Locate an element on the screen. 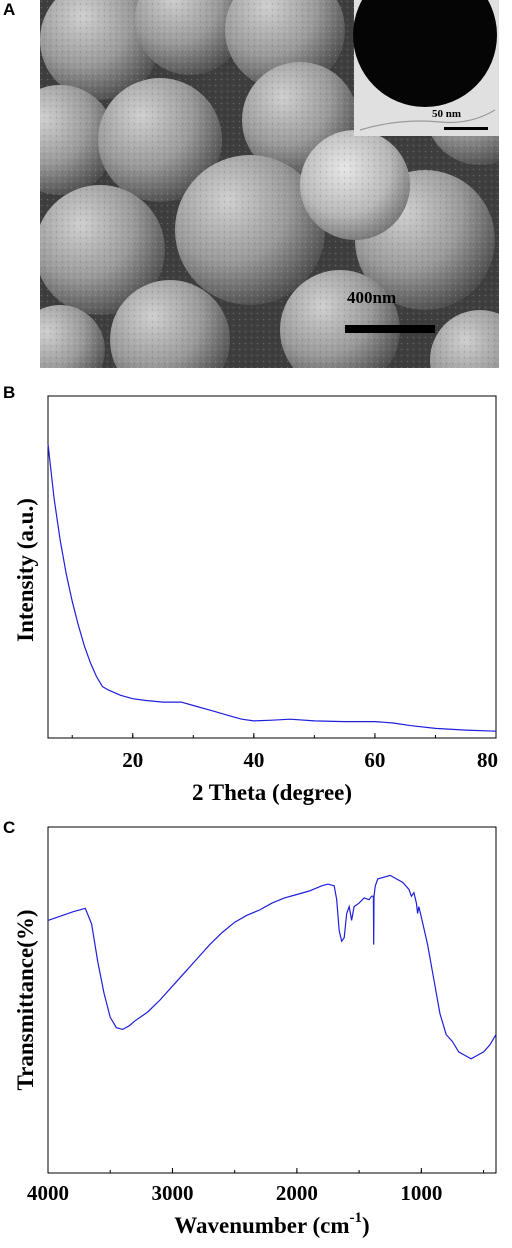  inset-scale-label: 50 nm is located at coordinates (447, 114).